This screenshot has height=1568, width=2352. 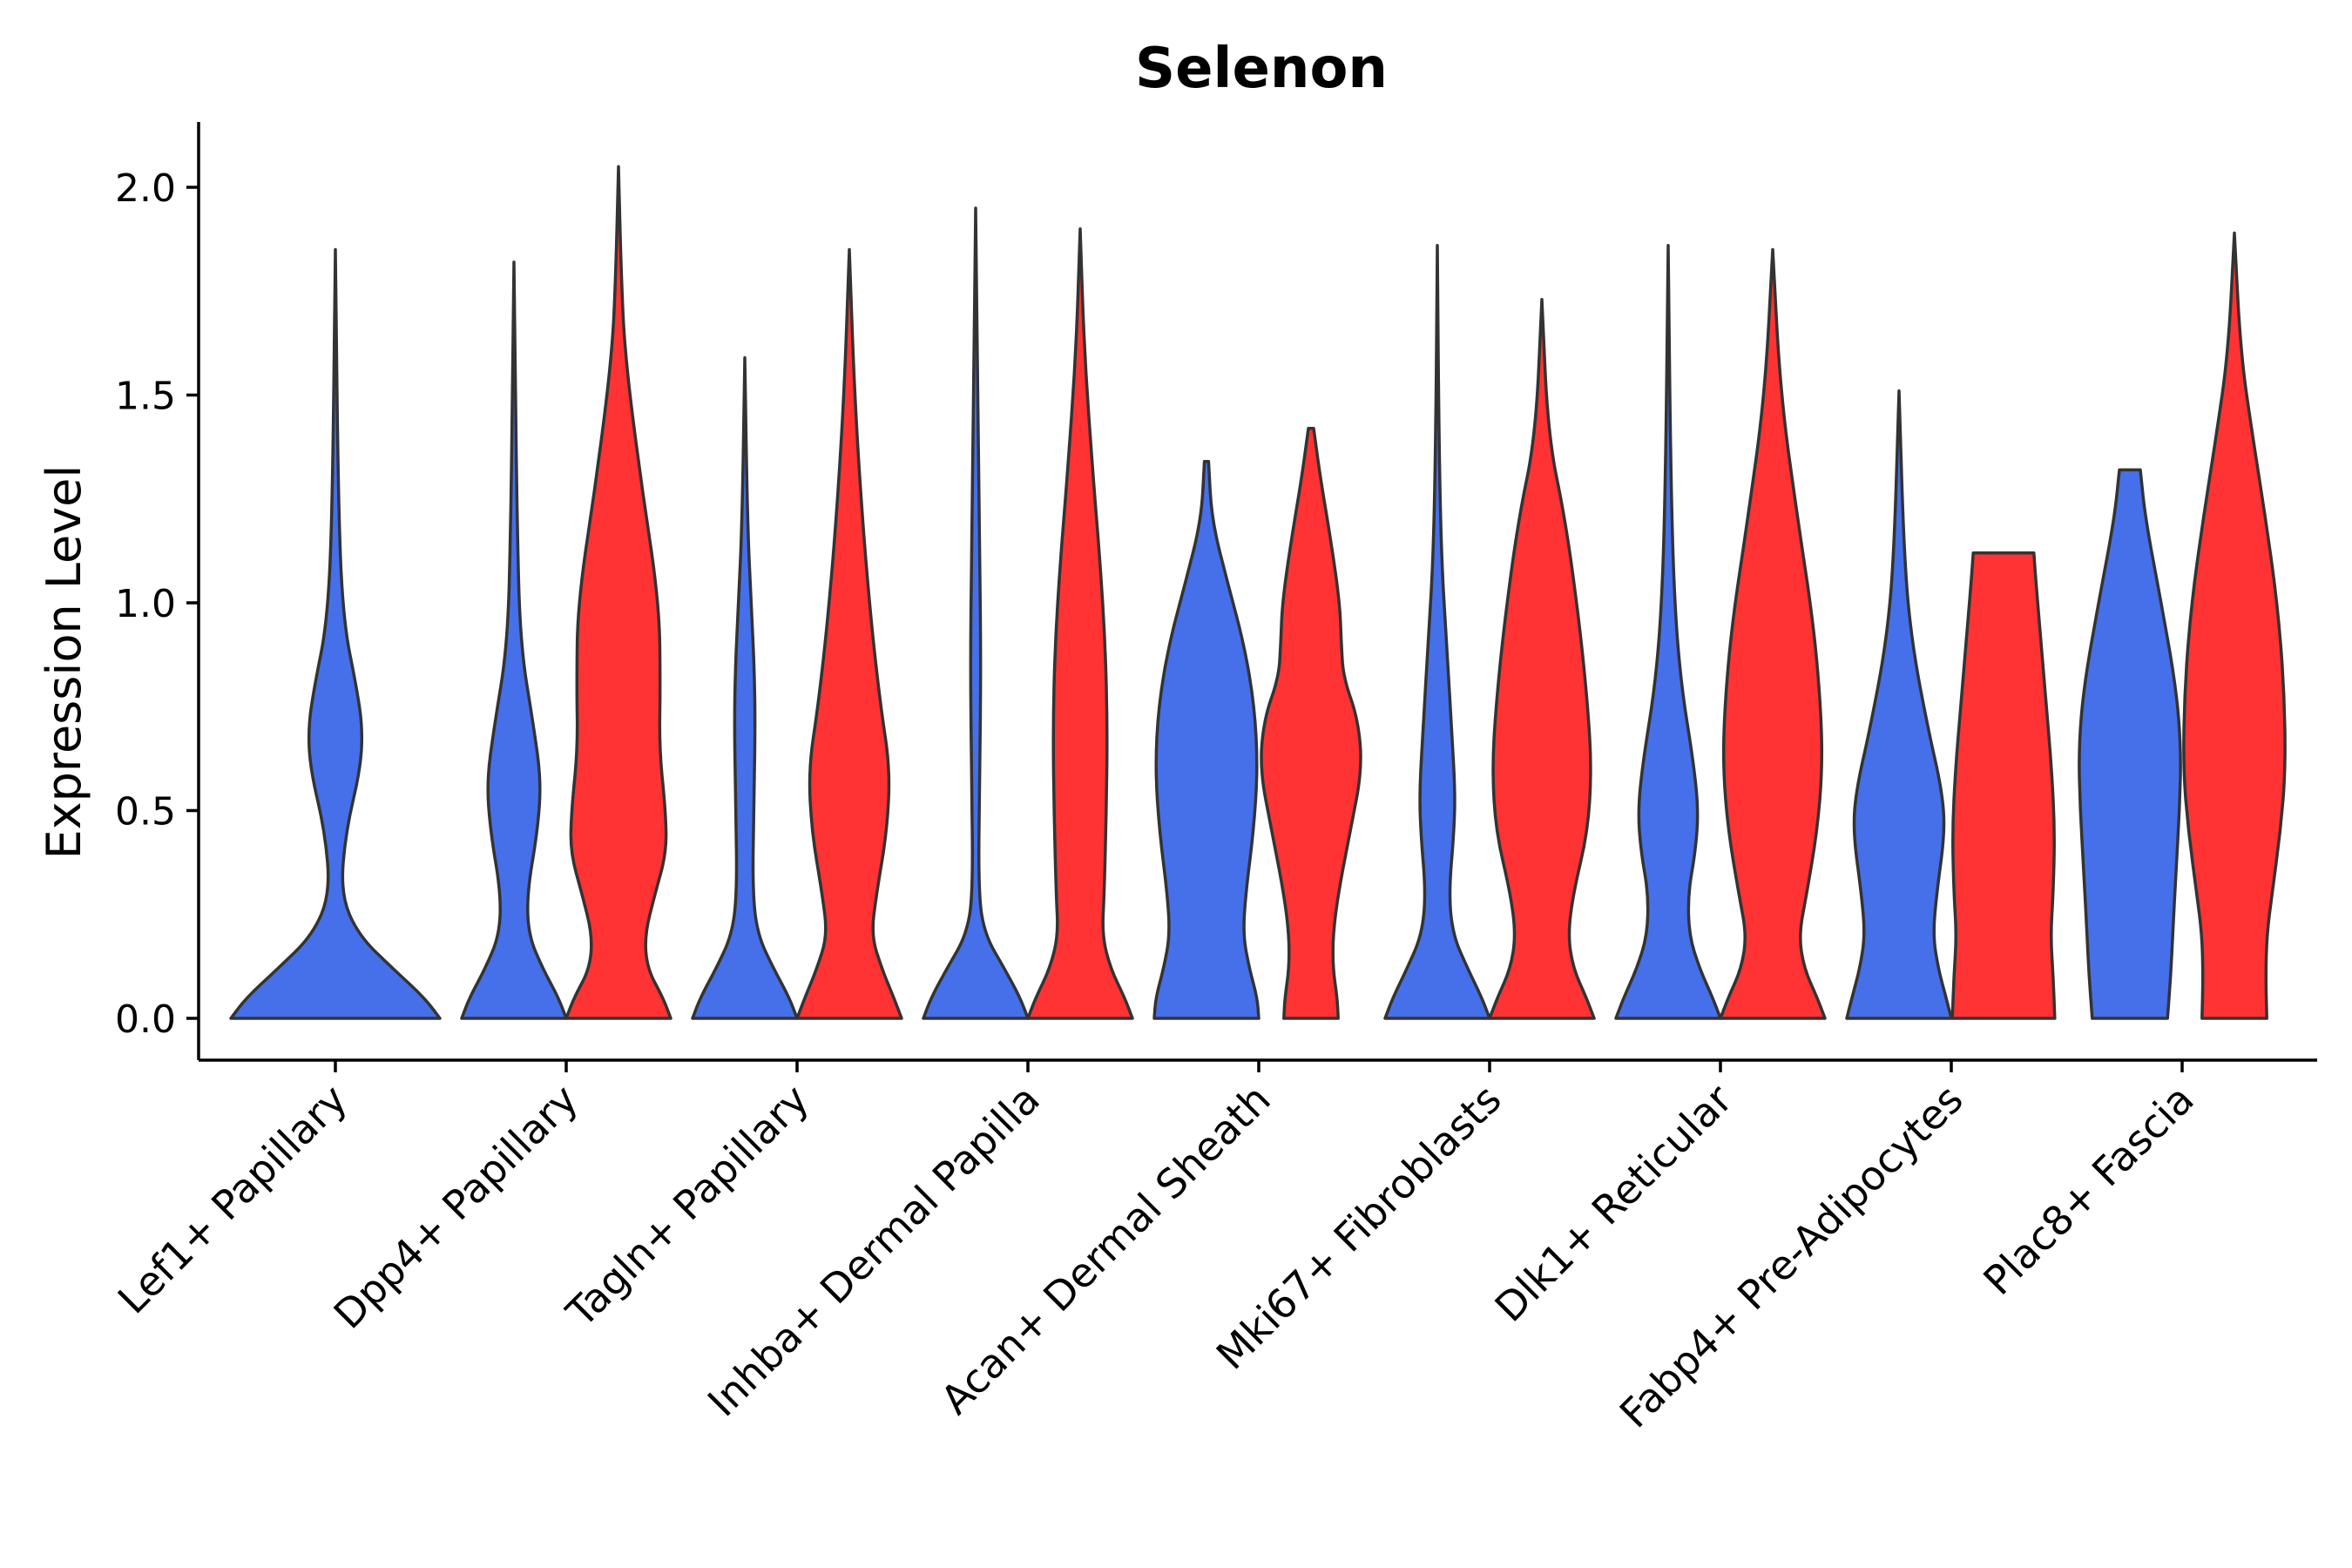 I want to click on y-tick-label: 2.0, so click(x=145, y=188).